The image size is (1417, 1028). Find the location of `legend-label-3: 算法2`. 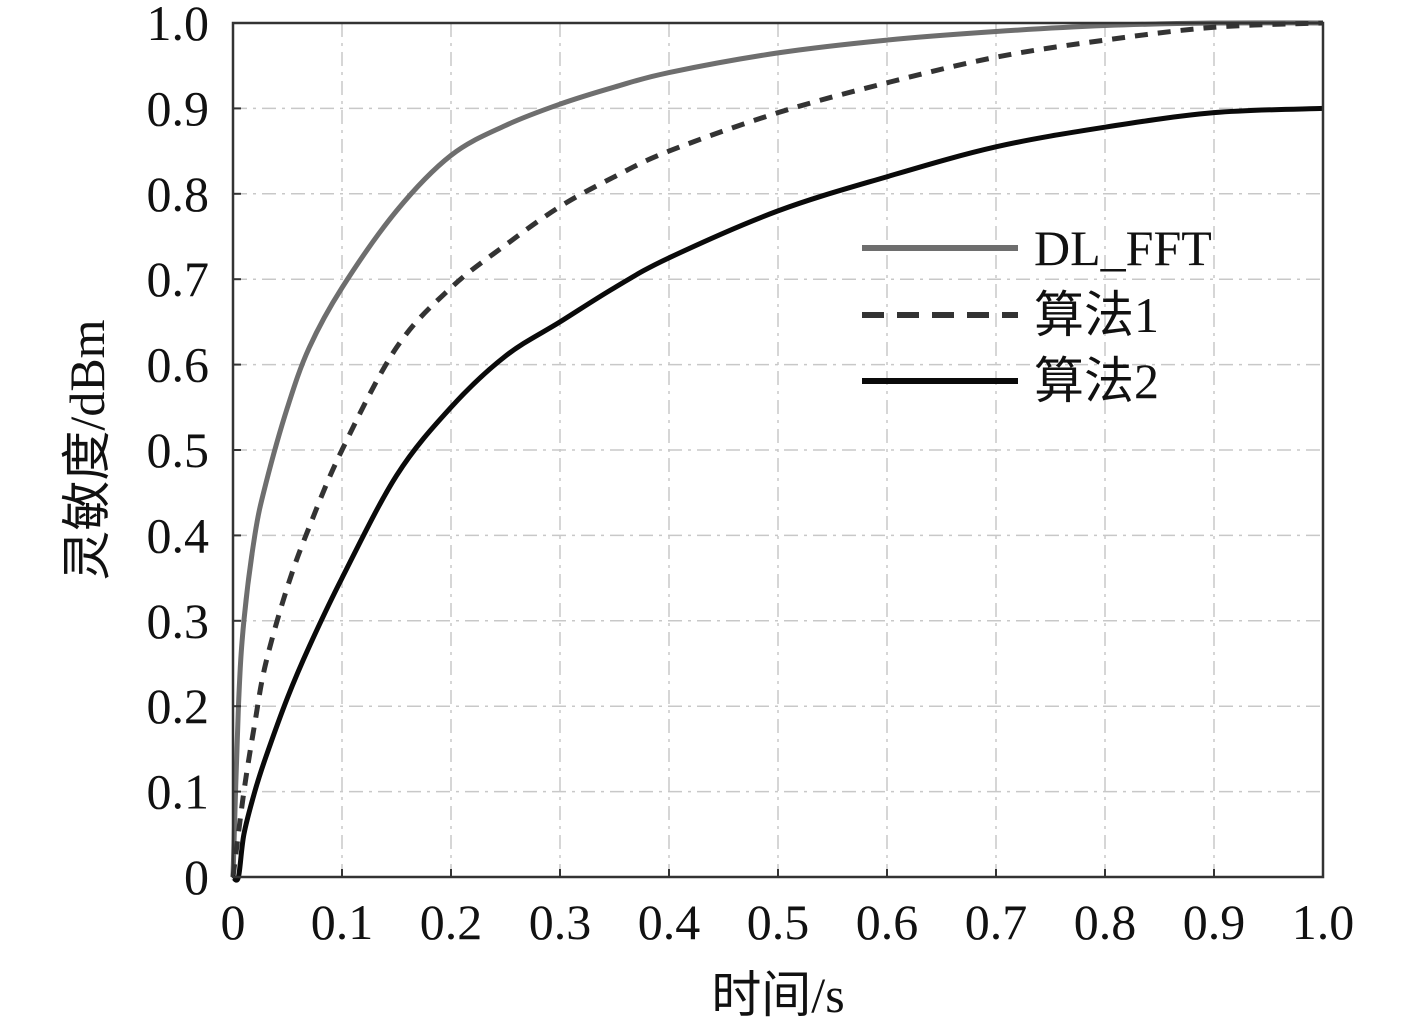

legend-label-3: 算法2 is located at coordinates (1096, 381).